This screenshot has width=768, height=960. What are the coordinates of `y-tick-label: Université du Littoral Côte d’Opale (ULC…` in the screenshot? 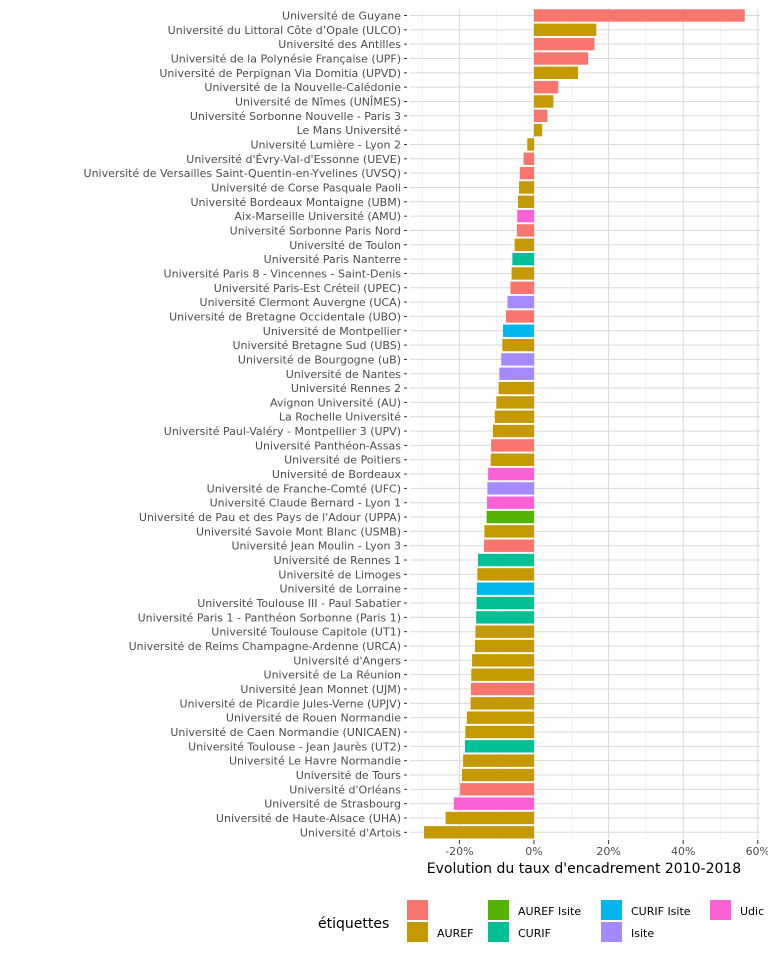 It's located at (284, 30).